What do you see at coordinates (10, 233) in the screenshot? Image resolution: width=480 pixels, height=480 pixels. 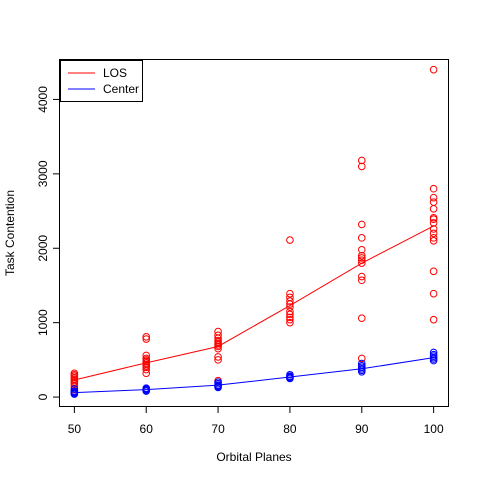 I see `y-axis-title: Task Contention` at bounding box center [10, 233].